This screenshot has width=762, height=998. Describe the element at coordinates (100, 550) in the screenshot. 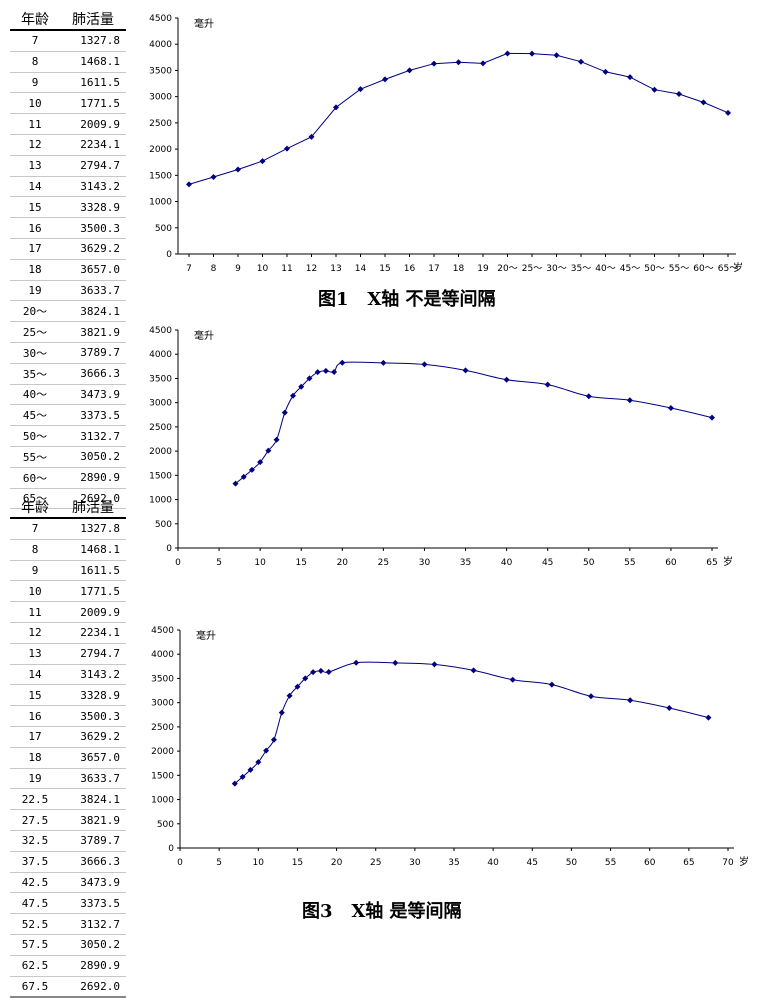

I see `capacity-cell: 1468.1` at that location.